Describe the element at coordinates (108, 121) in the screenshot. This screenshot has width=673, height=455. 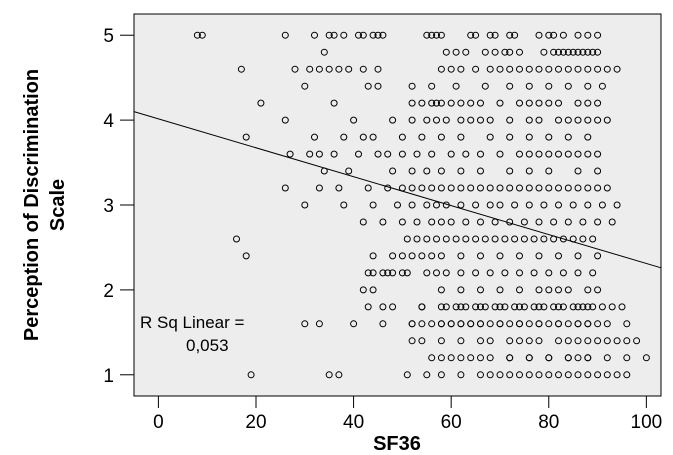
I see `y-tick-label: 4` at that location.